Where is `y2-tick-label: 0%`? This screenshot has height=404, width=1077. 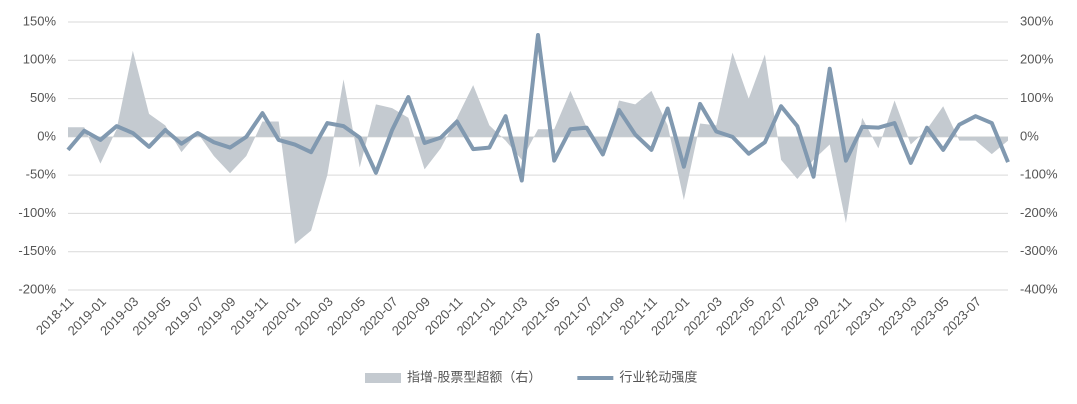
y2-tick-label: 0% is located at coordinates (1029, 135).